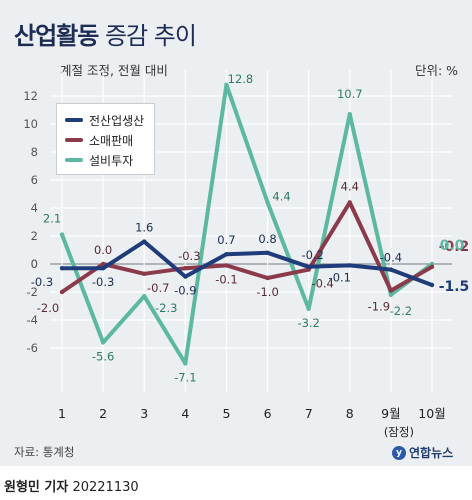  I want to click on chart-subtitle: 계절 조정, 전월 대비, so click(114, 70).